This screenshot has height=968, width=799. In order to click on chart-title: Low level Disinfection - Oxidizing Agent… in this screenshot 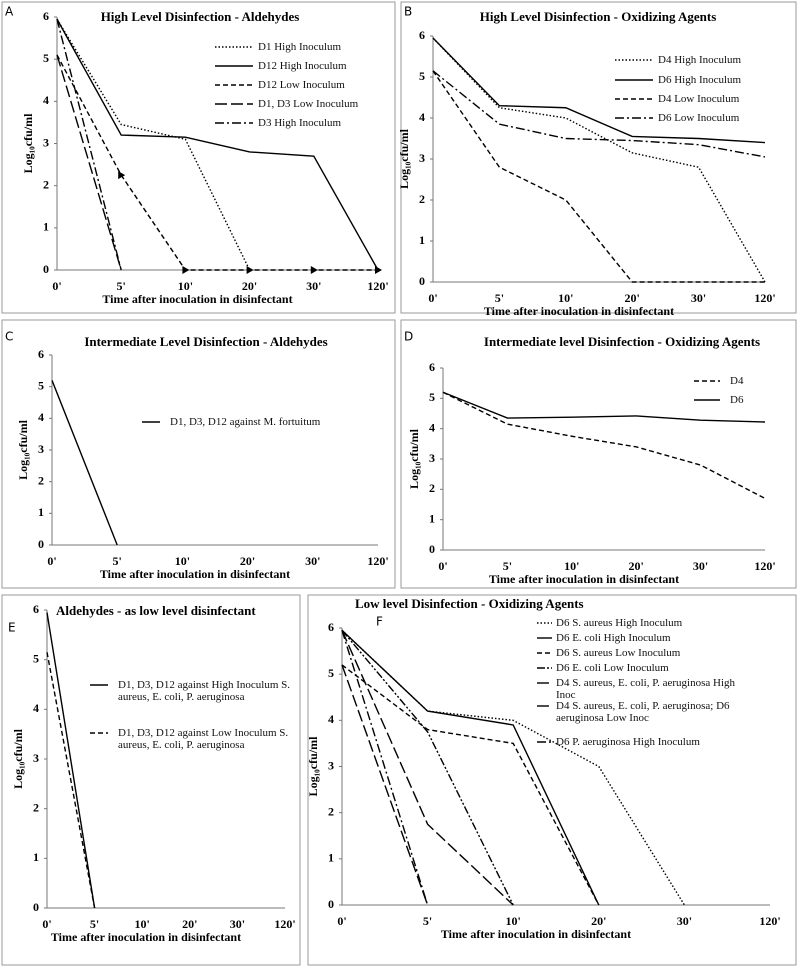, I will do `click(469, 603)`.